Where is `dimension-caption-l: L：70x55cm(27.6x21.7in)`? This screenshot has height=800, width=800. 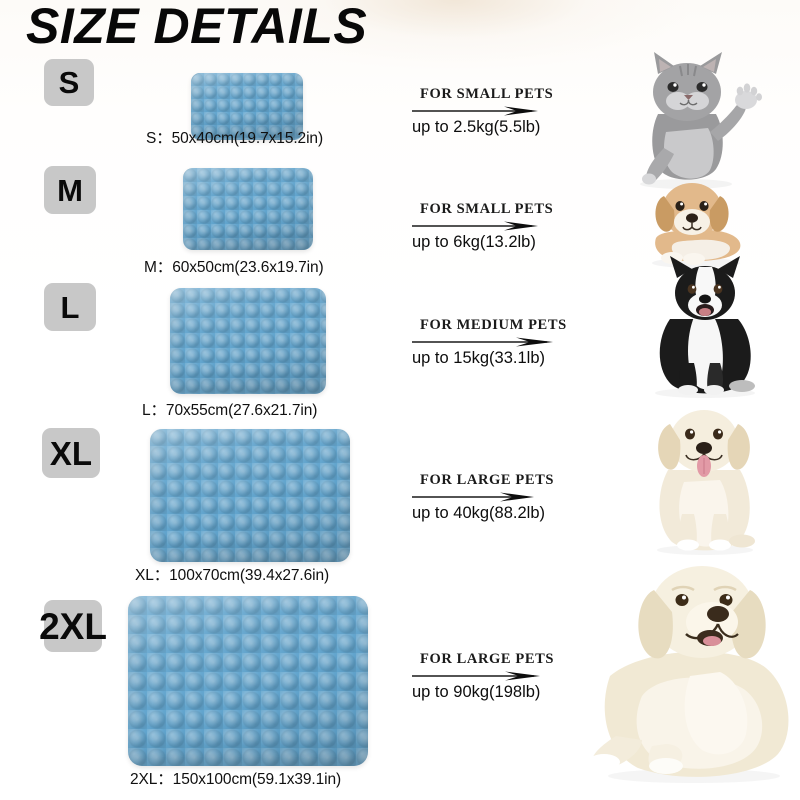
dimension-caption-l: L：70x55cm(27.6x21.7in) is located at coordinates (230, 410).